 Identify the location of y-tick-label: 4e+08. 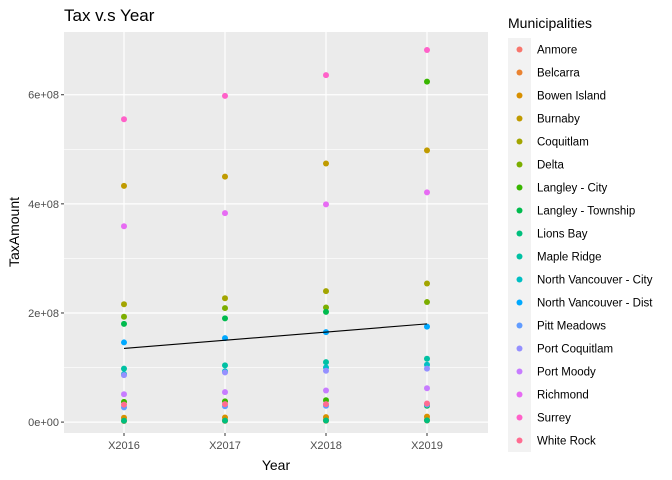
(43, 205).